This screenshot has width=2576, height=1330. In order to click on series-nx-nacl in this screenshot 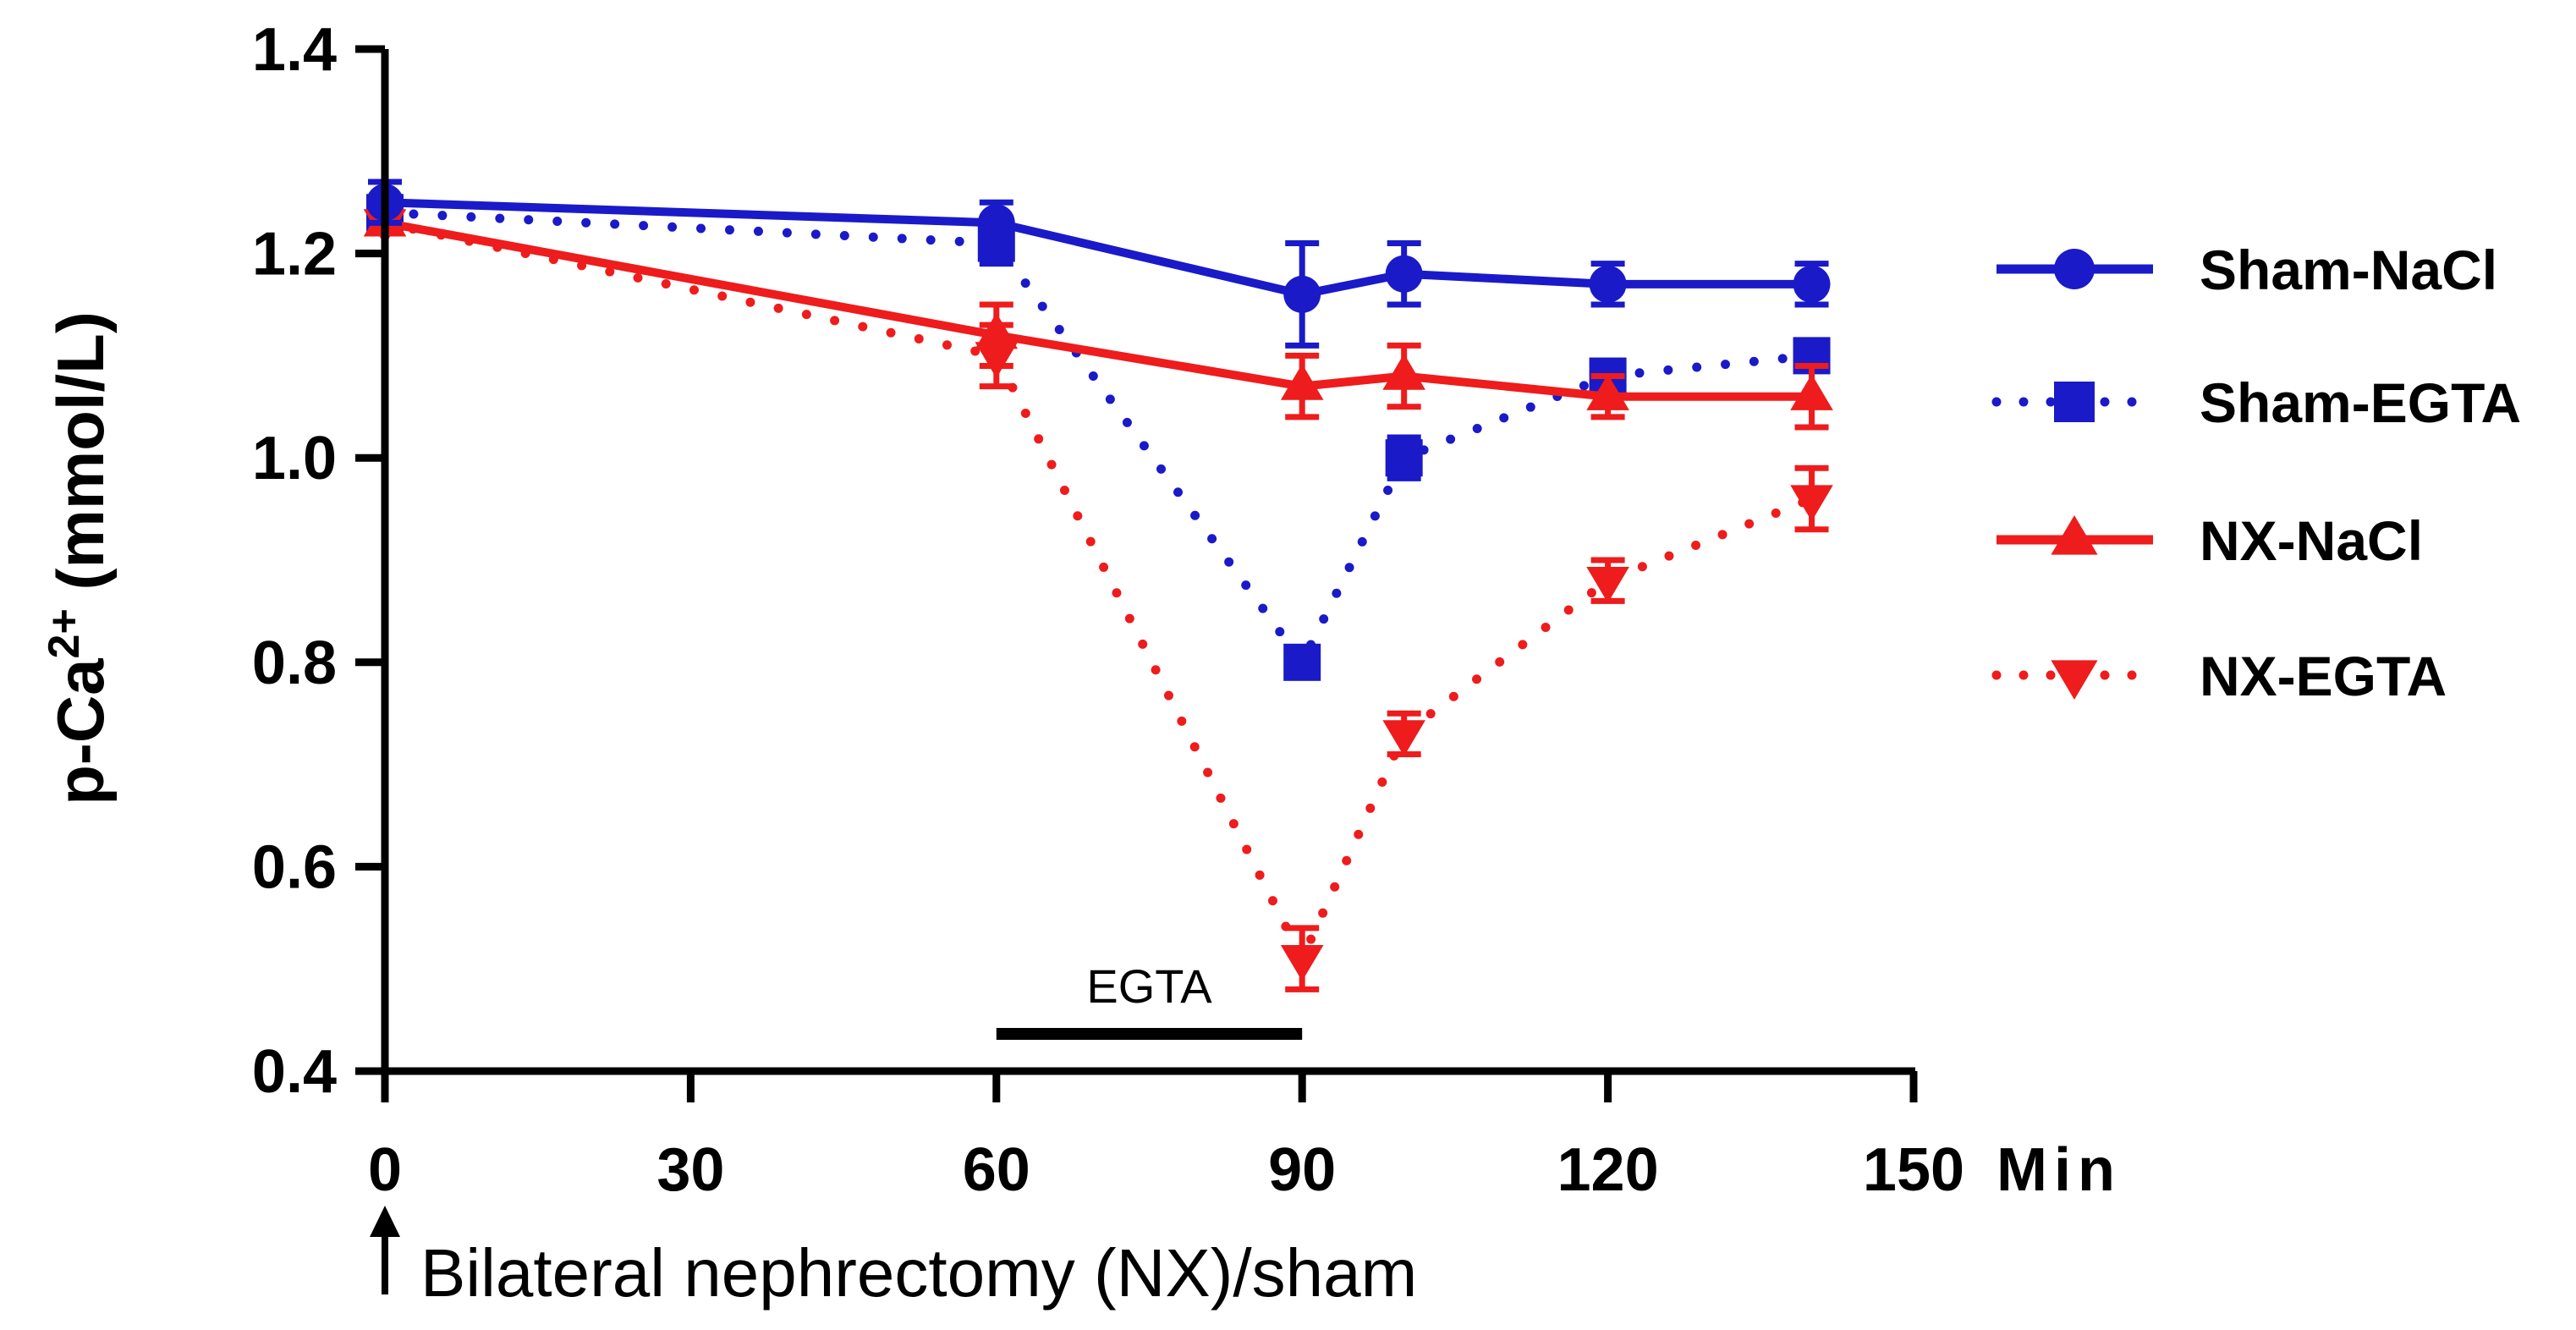, I will do `click(1098, 316)`.